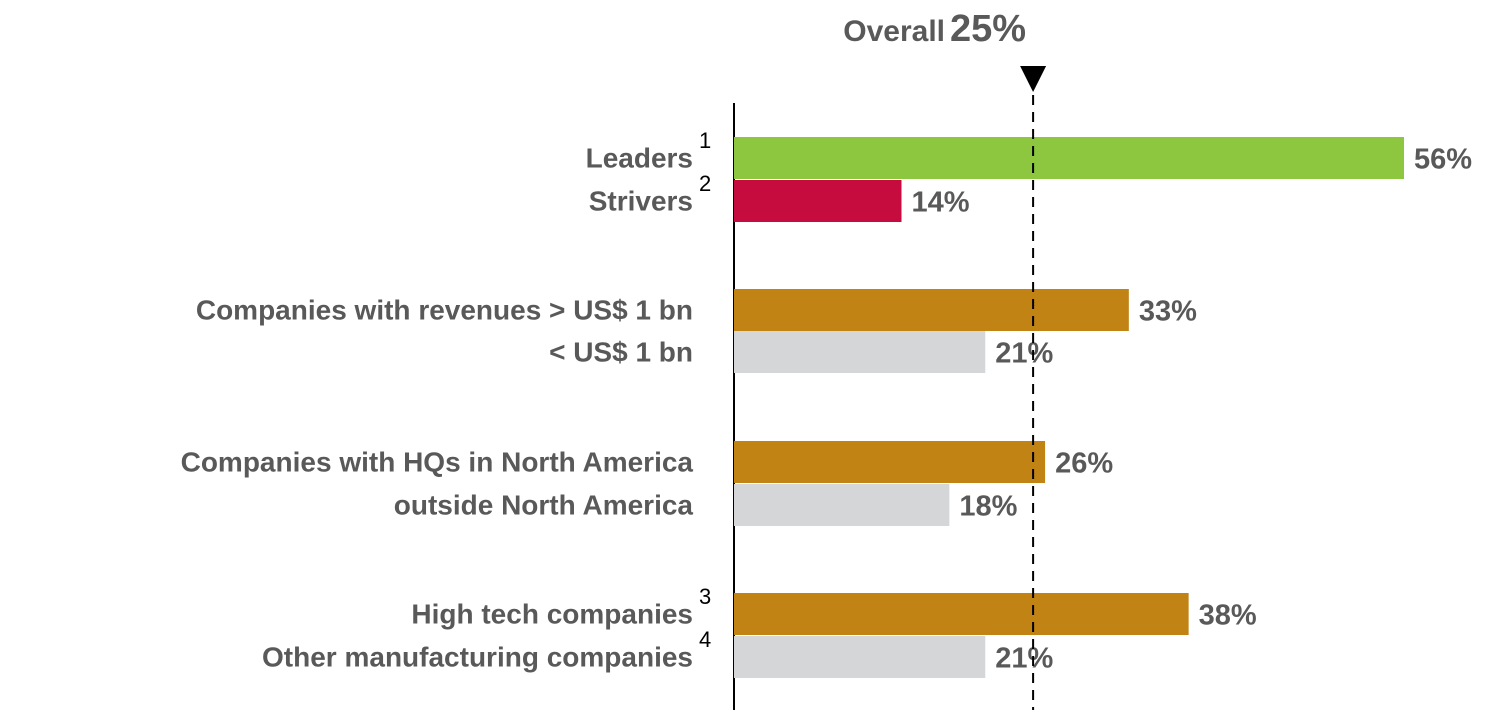 This screenshot has width=1501, height=710. What do you see at coordinates (477, 656) in the screenshot?
I see `category-label: Other manufacturing companies` at bounding box center [477, 656].